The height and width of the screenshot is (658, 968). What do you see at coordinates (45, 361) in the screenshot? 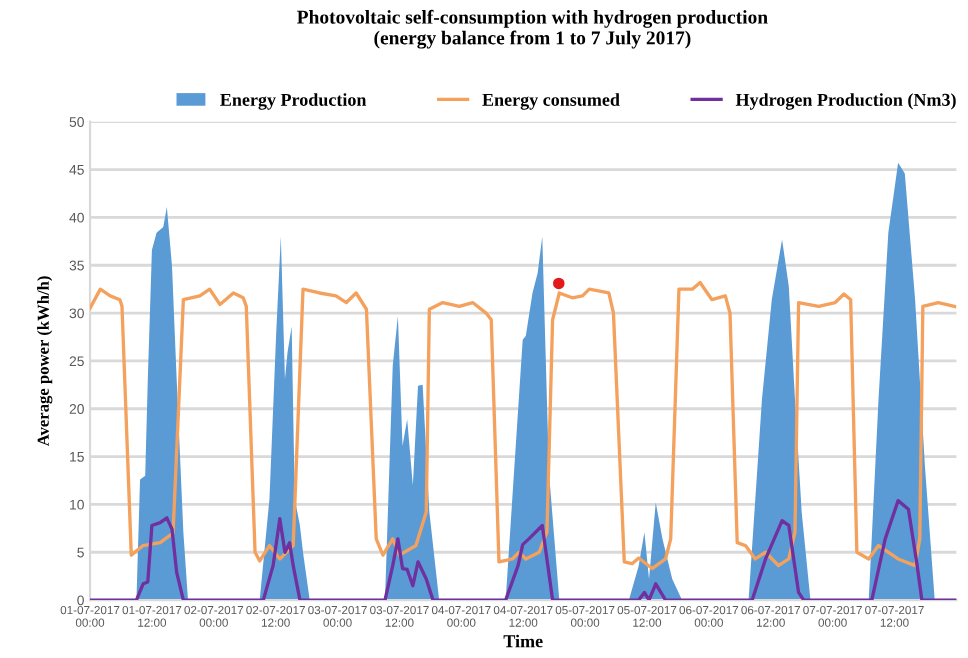
I see `y-axis-title: Average power (kWh/h)` at bounding box center [45, 361].